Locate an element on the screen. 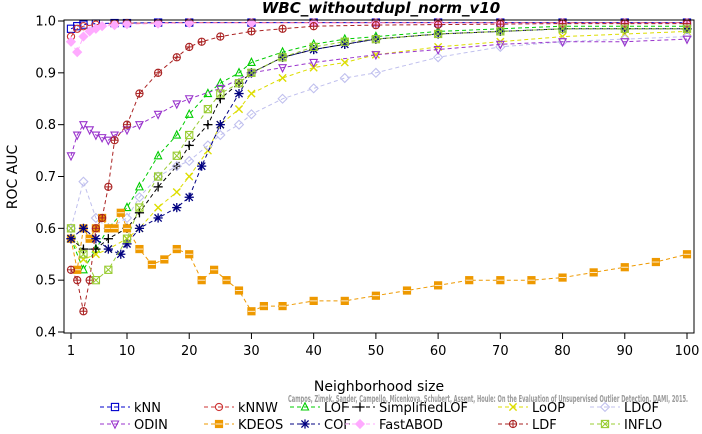  x-axis-label: Neighborhood size is located at coordinates (379, 387).